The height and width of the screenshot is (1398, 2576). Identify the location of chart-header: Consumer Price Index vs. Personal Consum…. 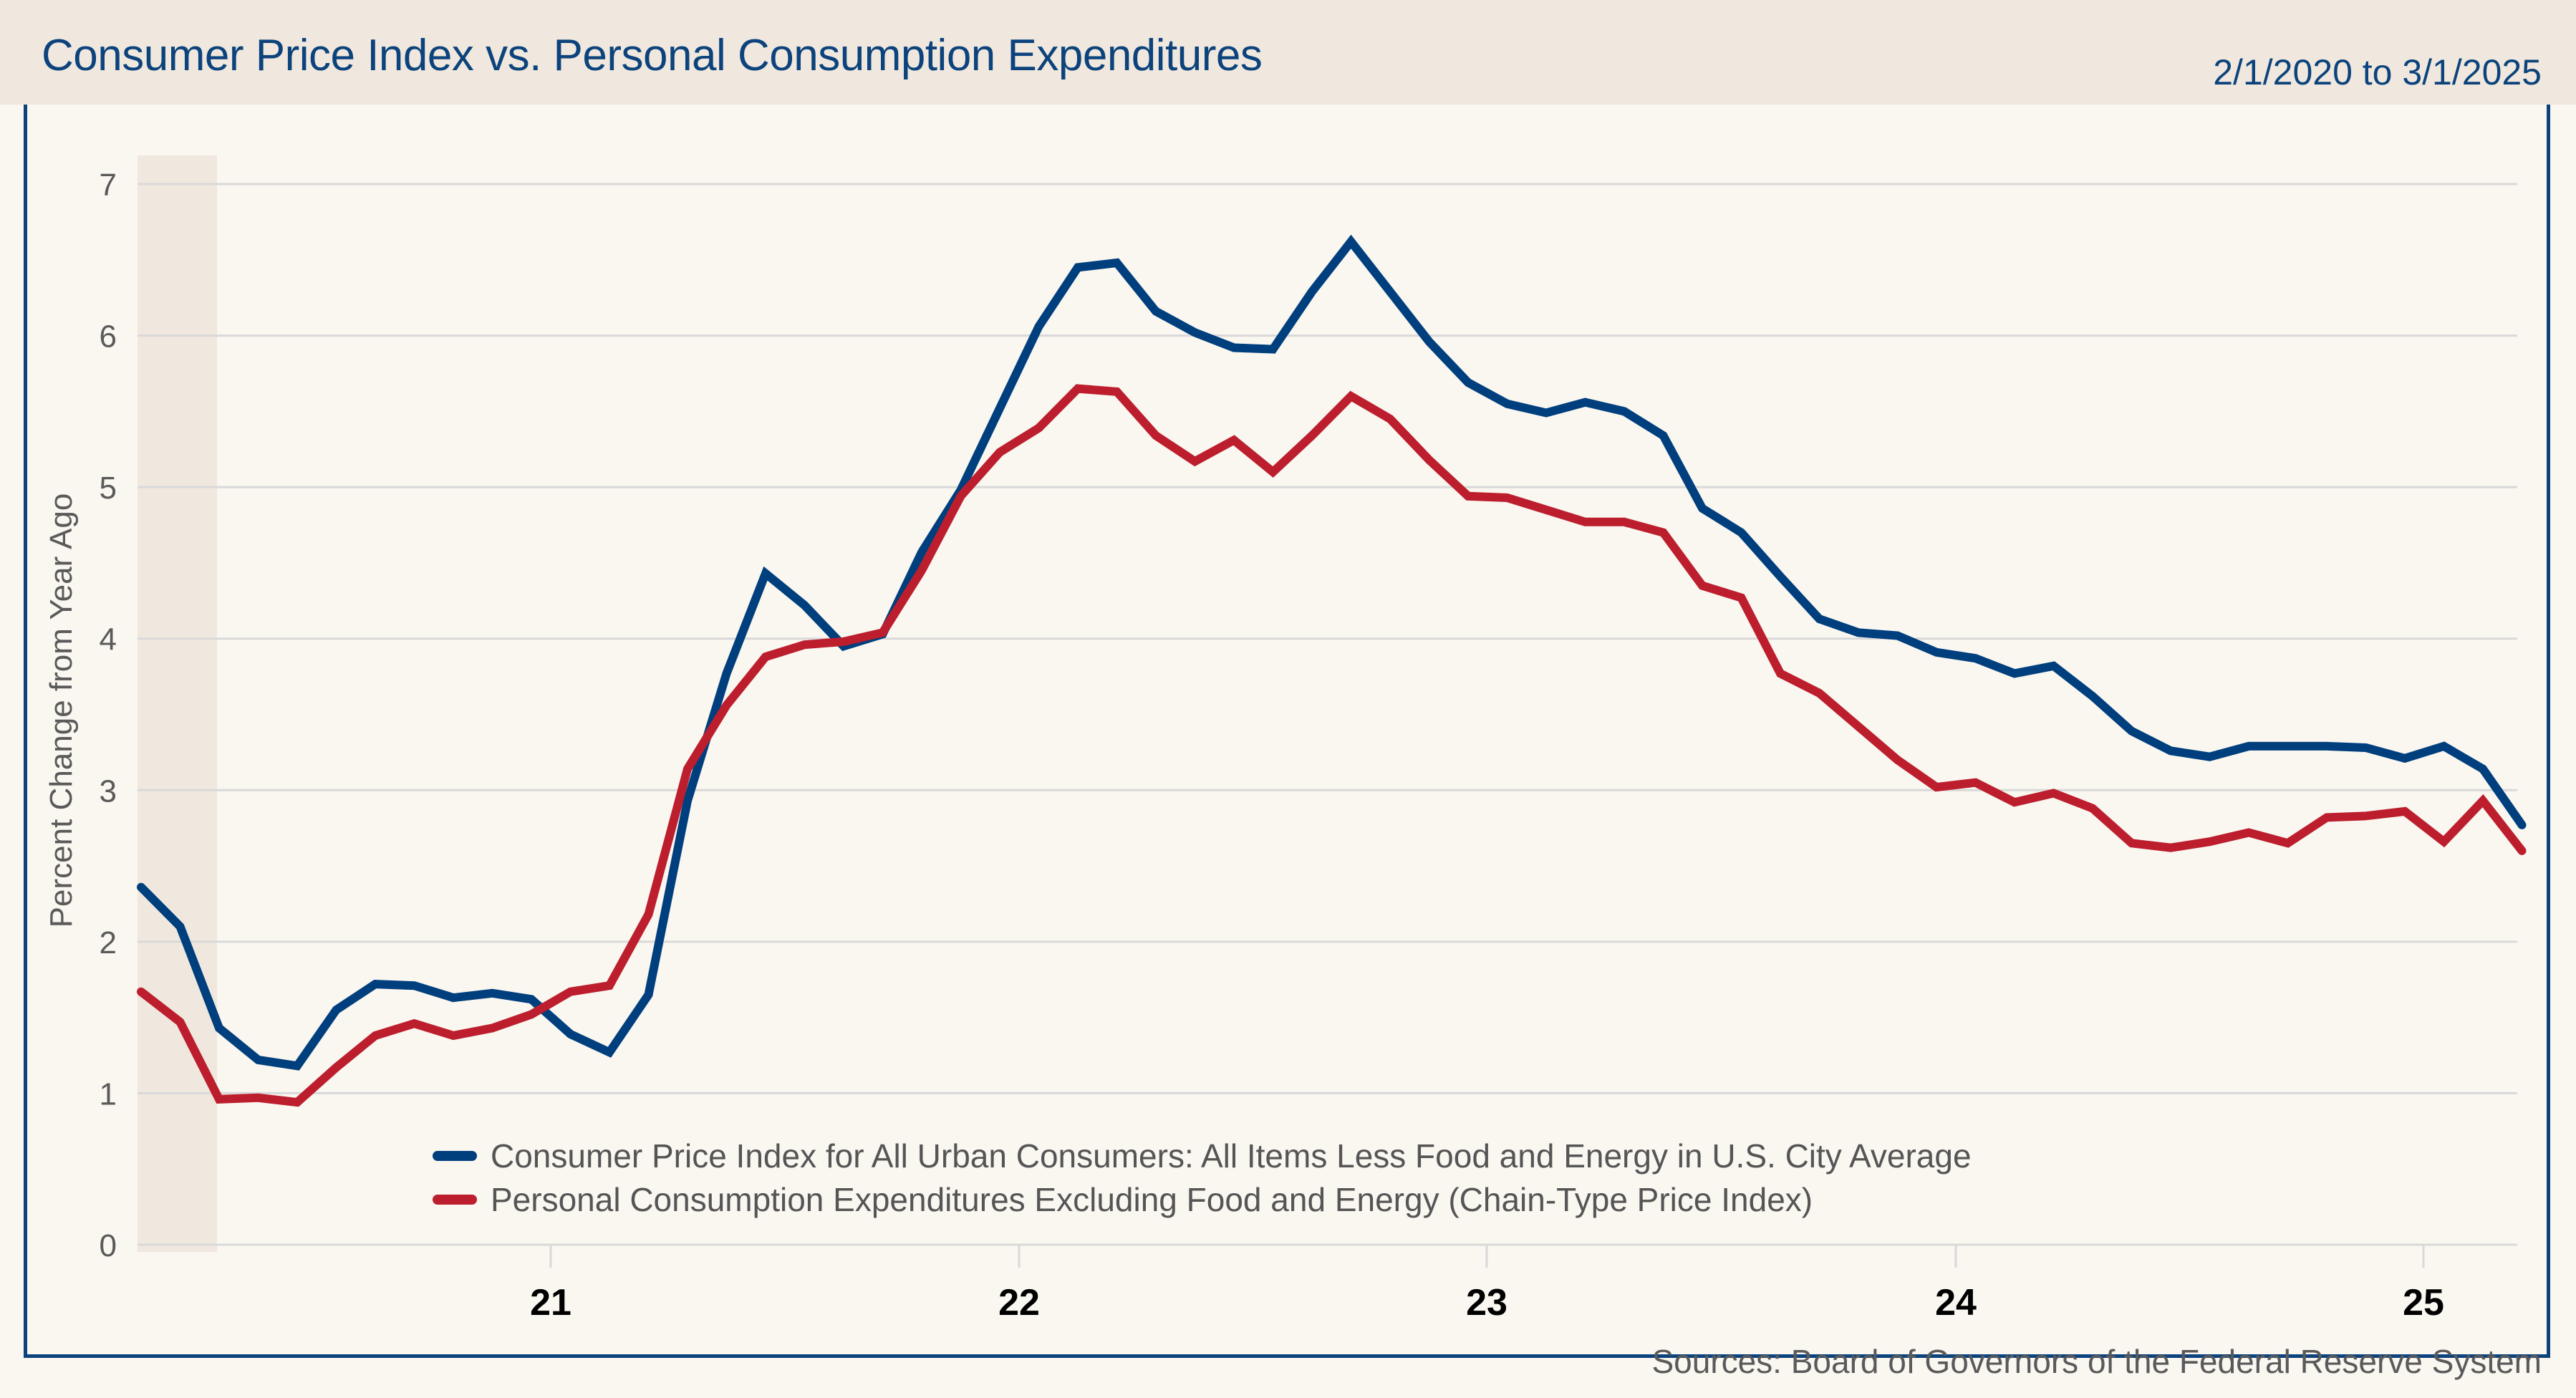
(1288, 52).